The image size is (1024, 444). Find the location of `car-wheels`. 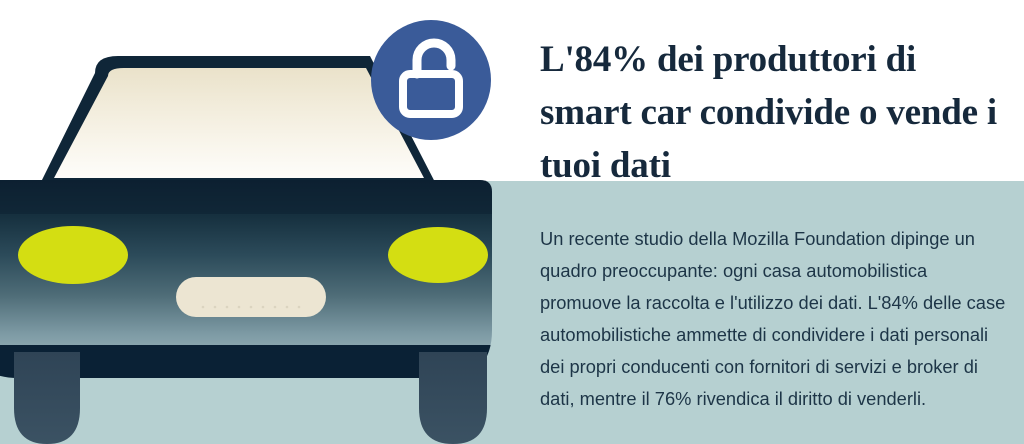

car-wheels is located at coordinates (250, 398).